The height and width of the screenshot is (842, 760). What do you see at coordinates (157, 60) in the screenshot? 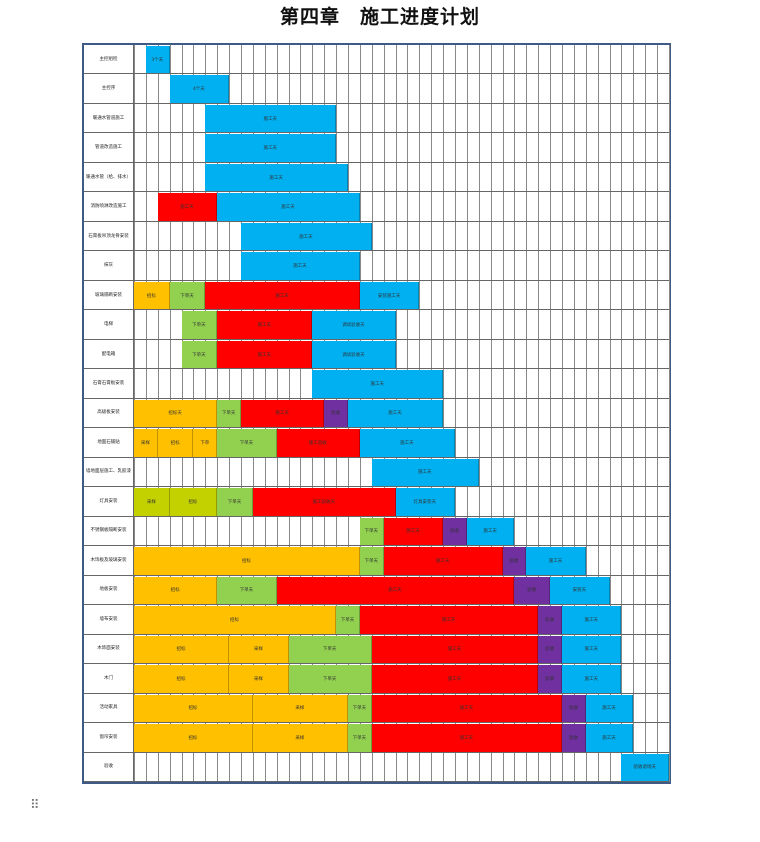
I see `task-bar-blue: 3个天` at bounding box center [157, 60].